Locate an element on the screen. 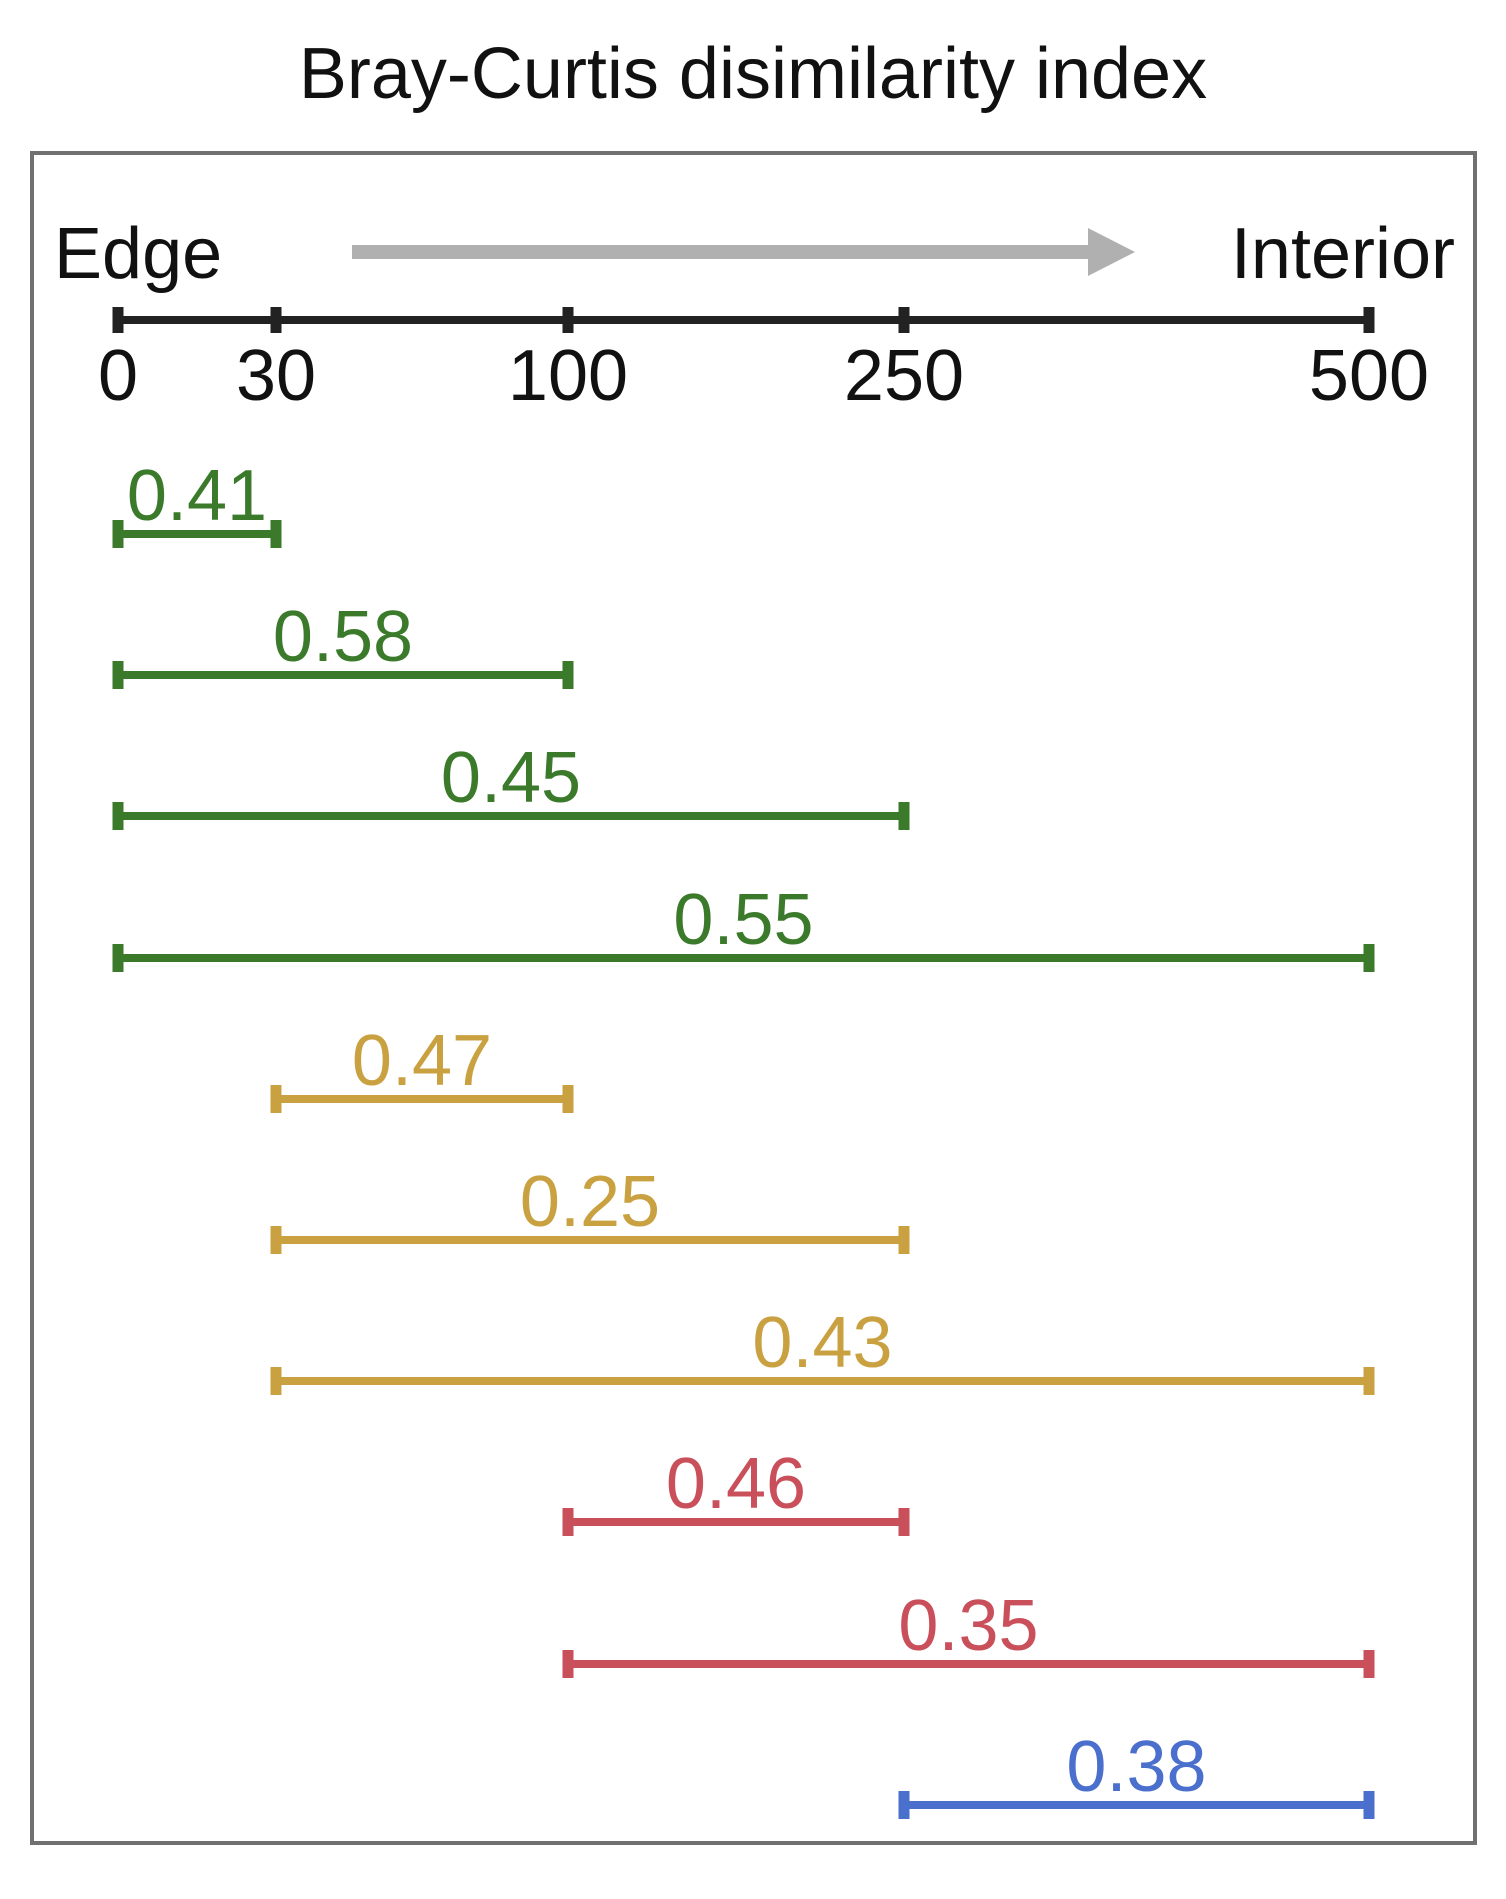  comparison-bar: 0.43 is located at coordinates (822, 1349).